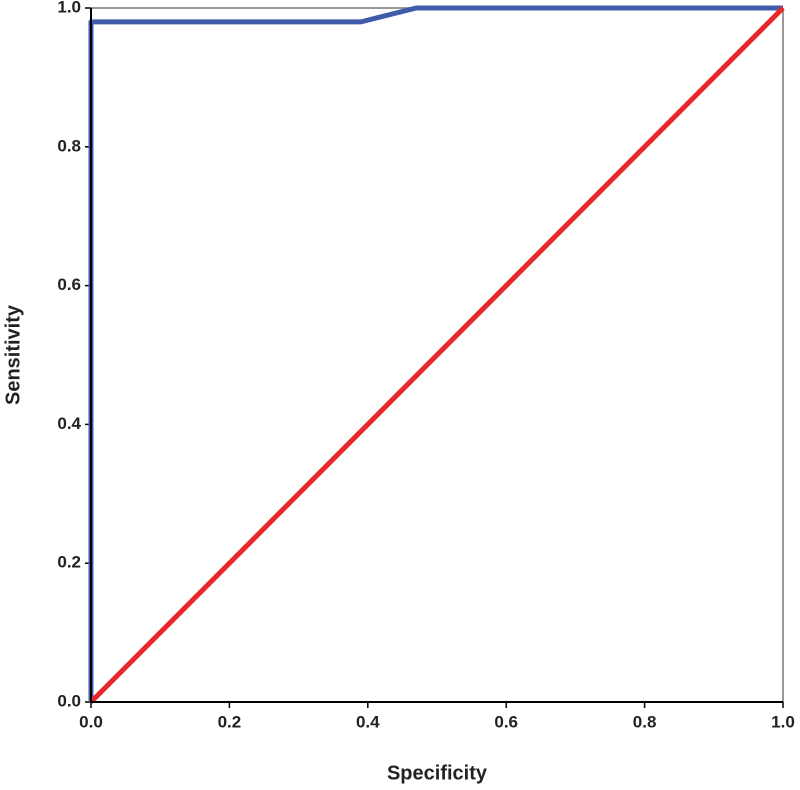 Image resolution: width=800 pixels, height=790 pixels. What do you see at coordinates (69, 700) in the screenshot?
I see `y-tick-label: 0.0` at bounding box center [69, 700].